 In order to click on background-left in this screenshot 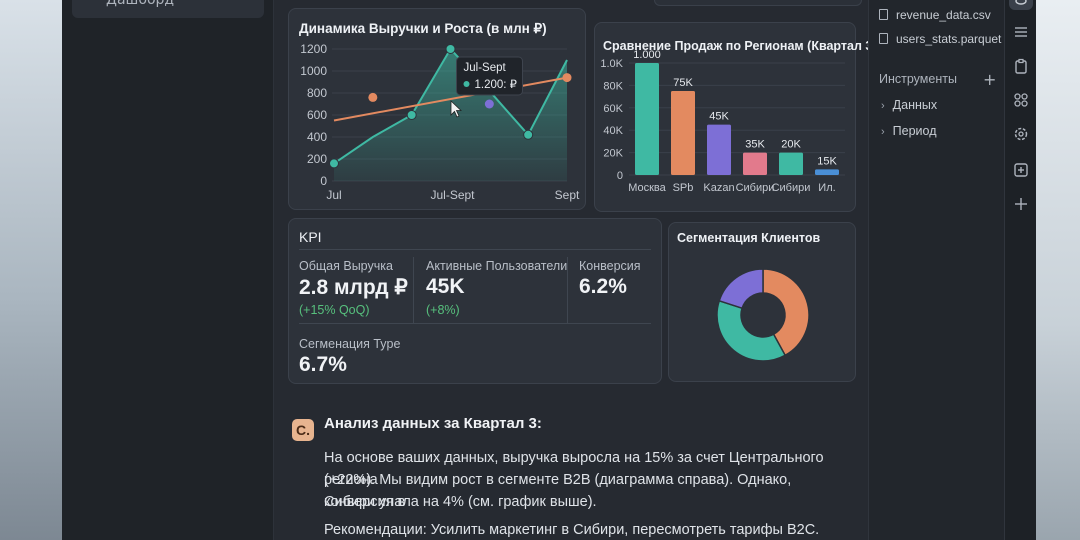, I will do `click(31, 270)`.